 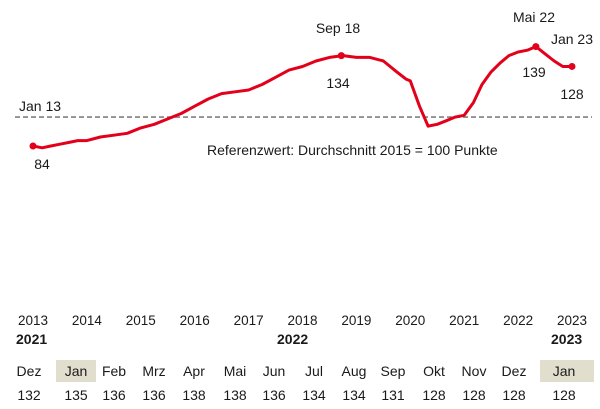 I want to click on x-tick-label: 2023, so click(x=572, y=320).